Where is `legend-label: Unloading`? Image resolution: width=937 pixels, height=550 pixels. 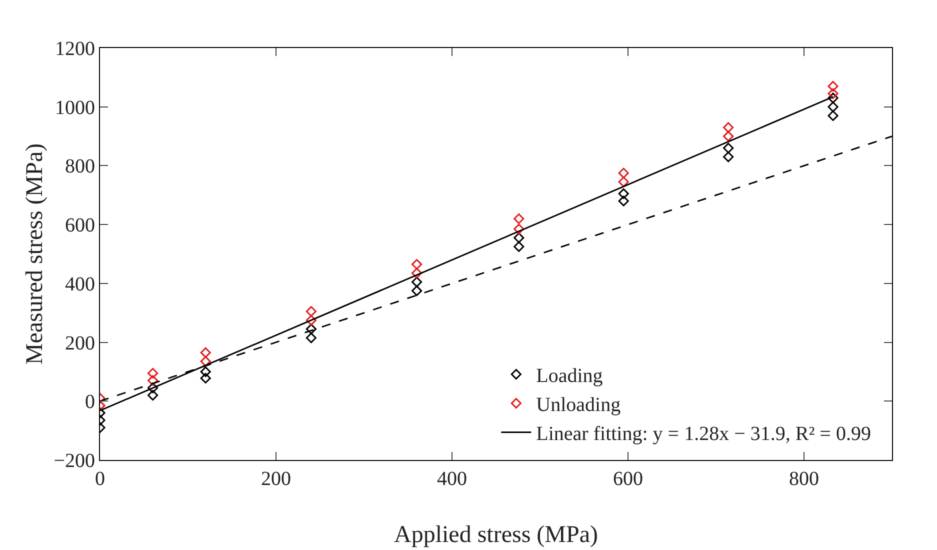 legend-label: Unloading is located at coordinates (578, 405).